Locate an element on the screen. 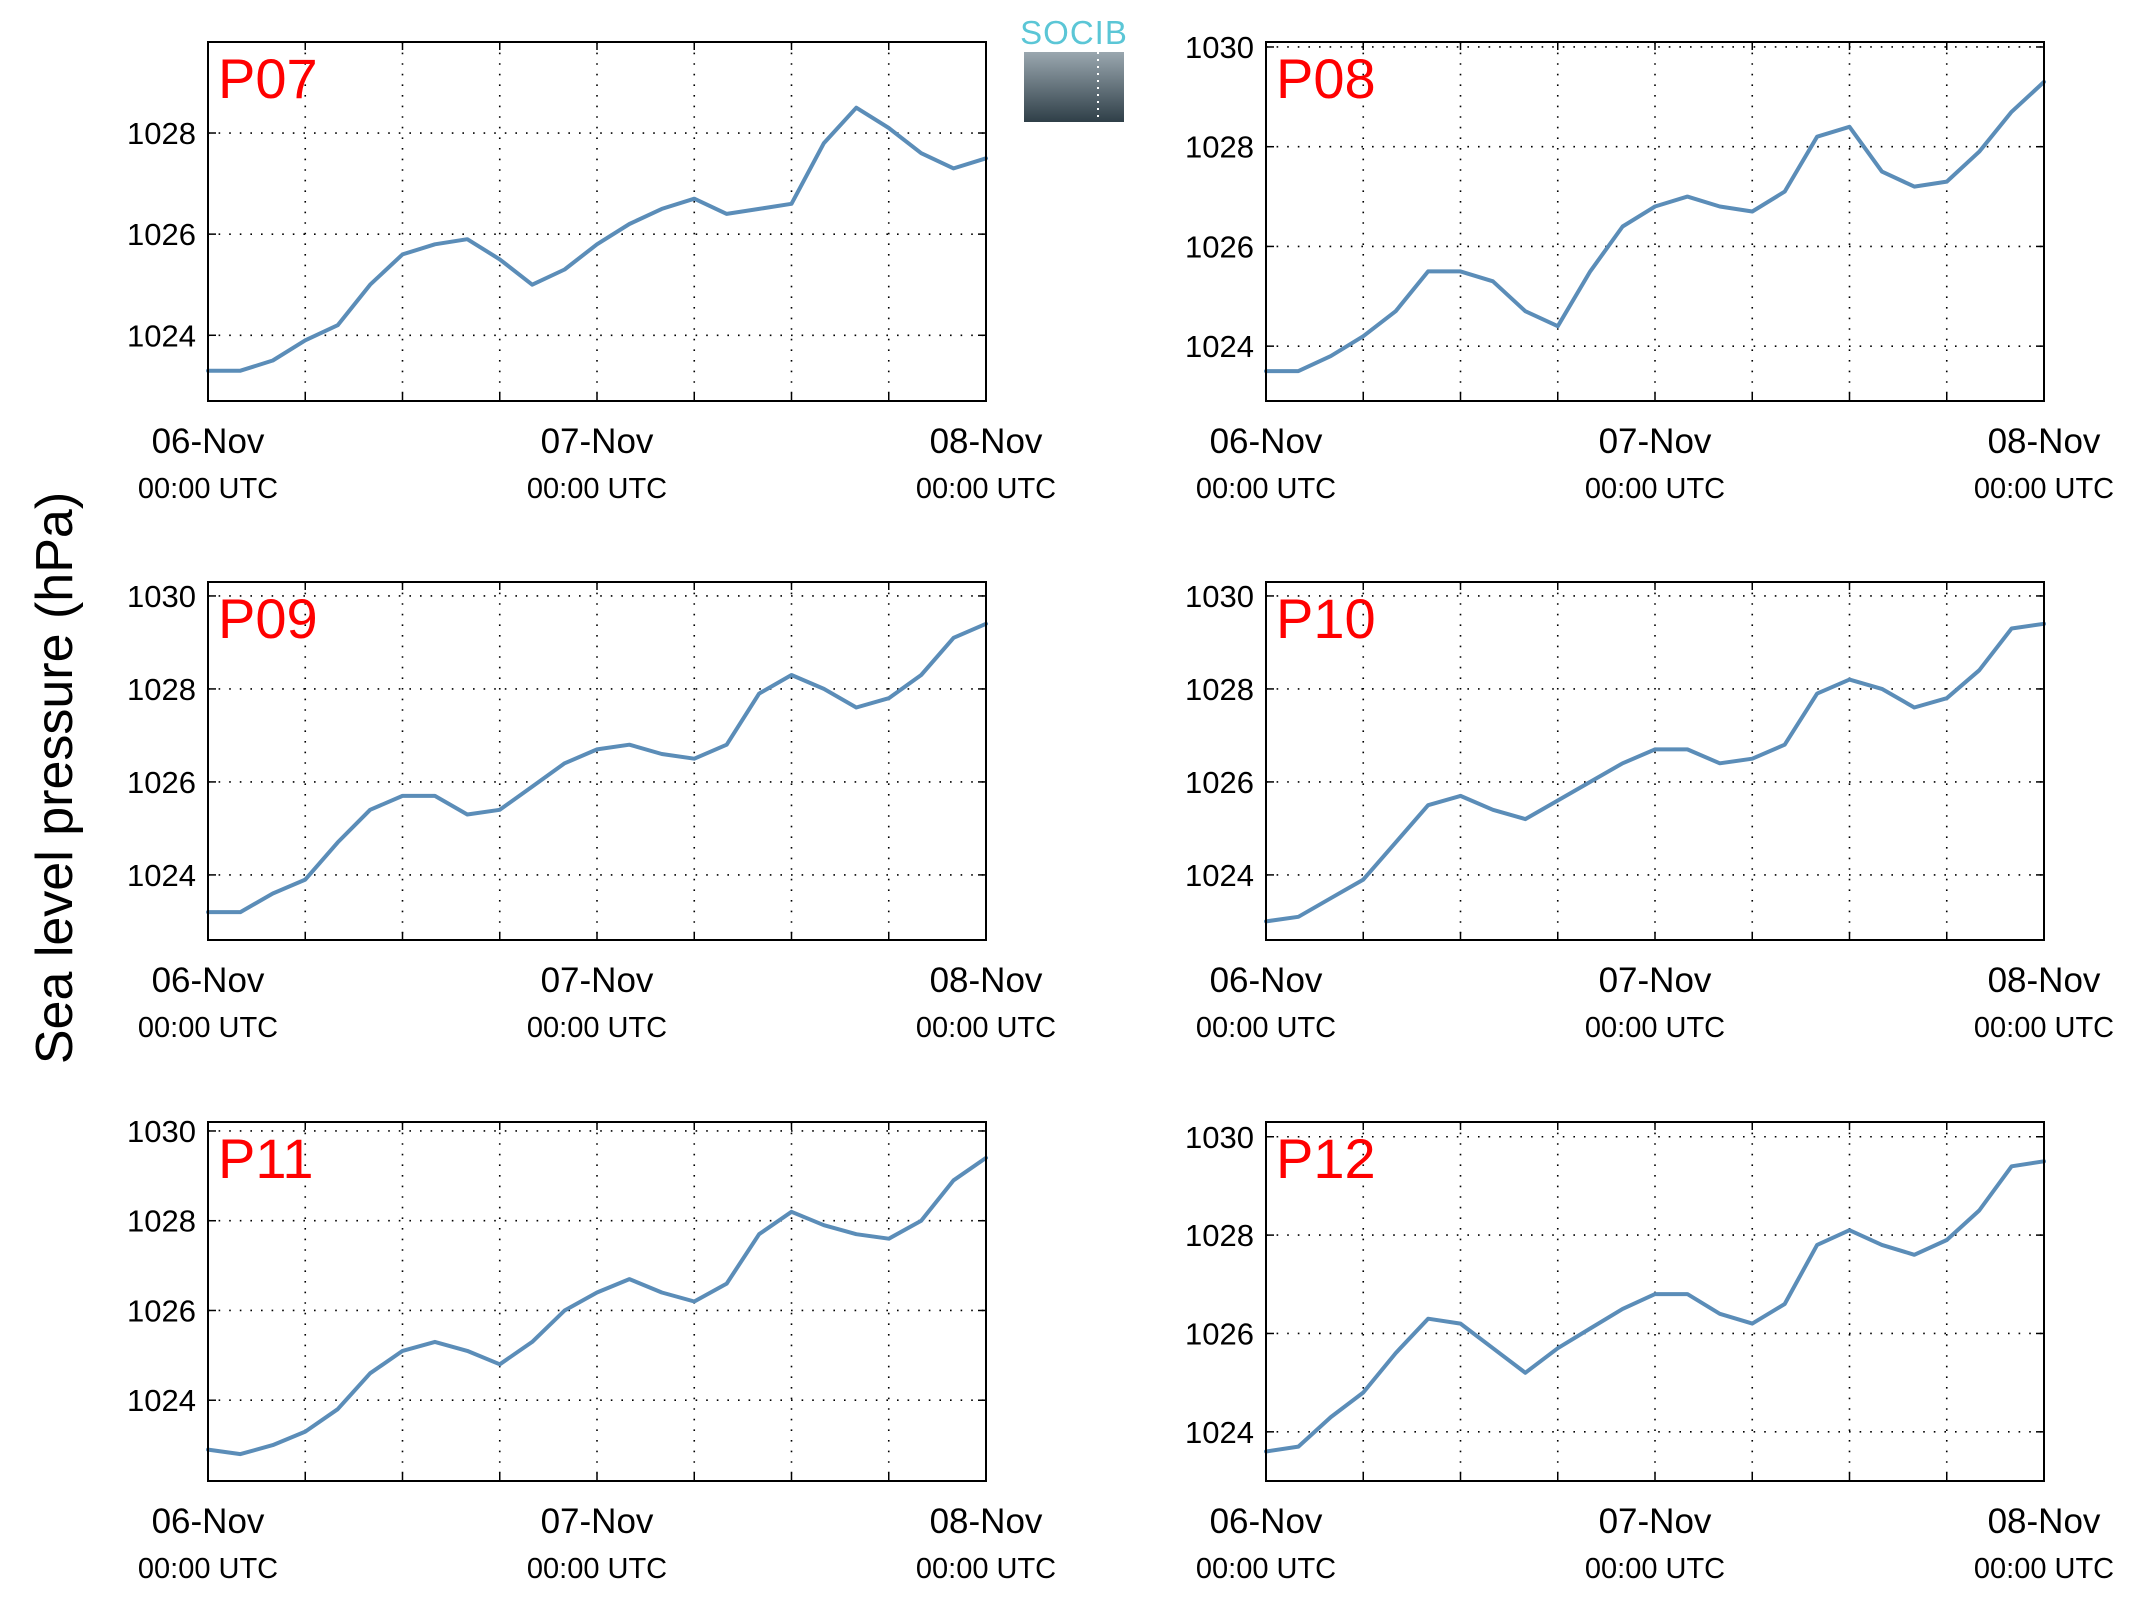 Image resolution: width=2133 pixels, height=1608 pixels. panel-label: P12 is located at coordinates (1326, 1158).